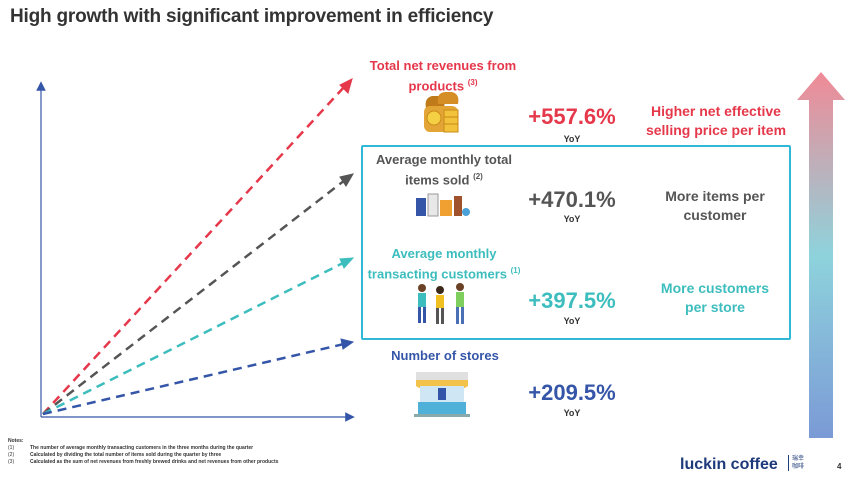 Image resolution: width=864 pixels, height=487 pixels. I want to click on label-stores: Number of stores, so click(445, 355).